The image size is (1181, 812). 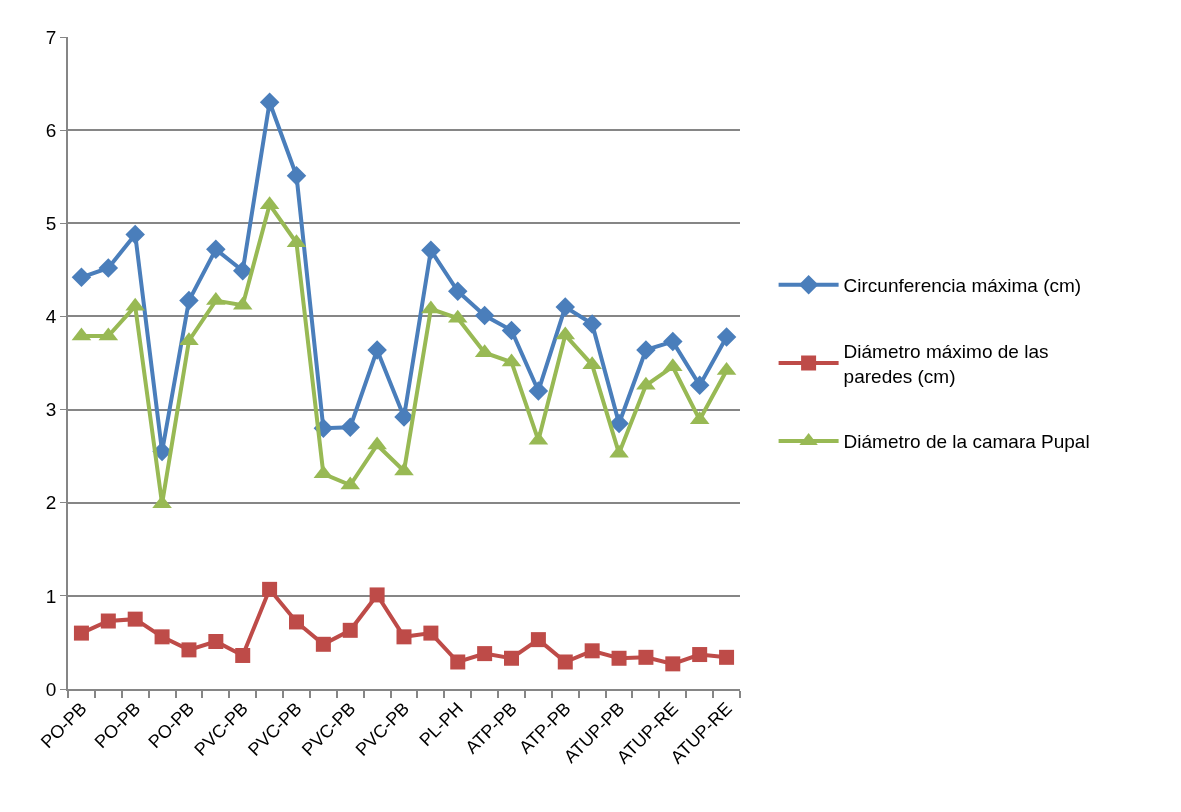 I want to click on y-tick-label: 6, so click(x=51, y=130).